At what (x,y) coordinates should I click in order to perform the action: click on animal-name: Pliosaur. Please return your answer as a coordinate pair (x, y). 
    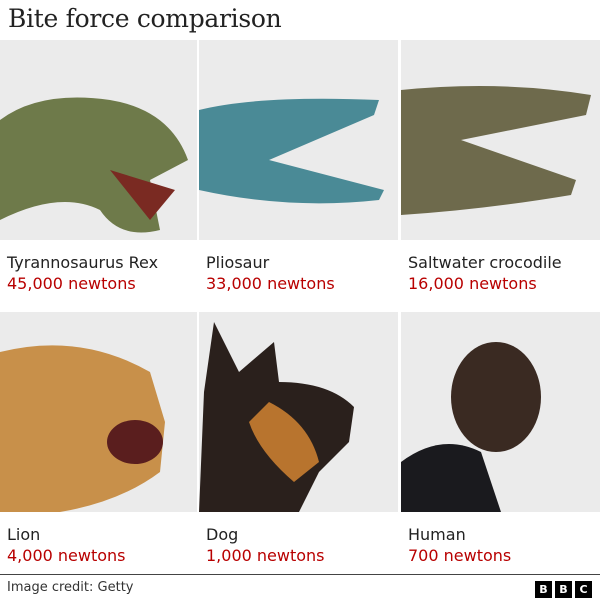
    Looking at the image, I should click on (238, 262).